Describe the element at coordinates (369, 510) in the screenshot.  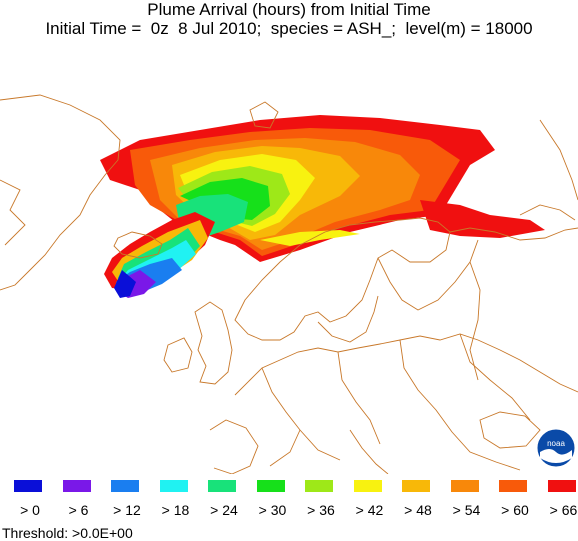
I see `legend-label: > 42` at that location.